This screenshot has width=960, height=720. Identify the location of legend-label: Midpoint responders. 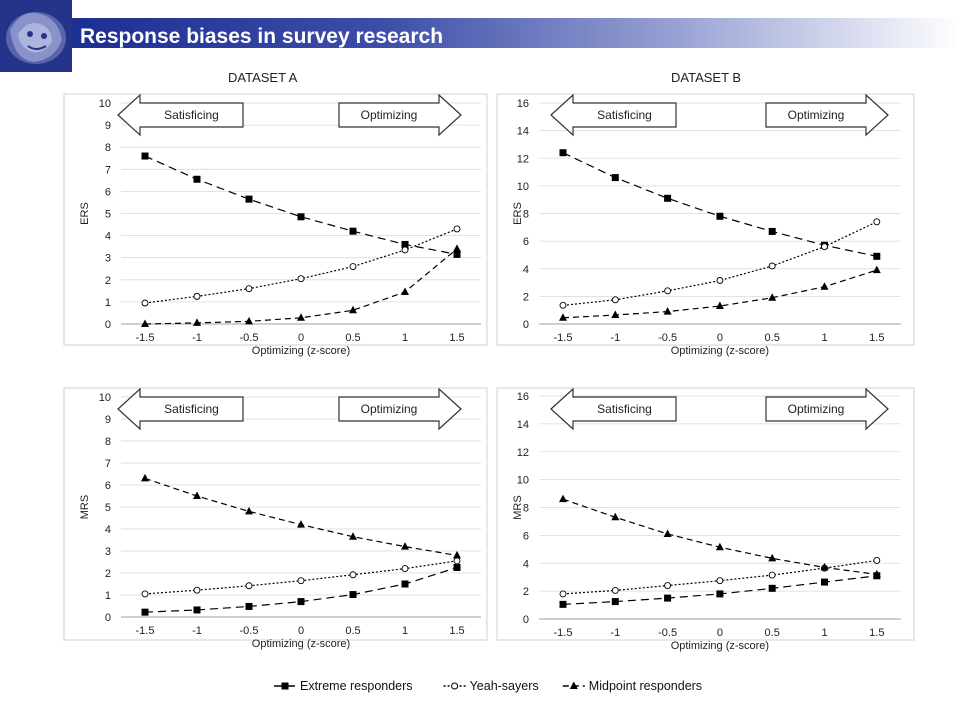
(645, 686).